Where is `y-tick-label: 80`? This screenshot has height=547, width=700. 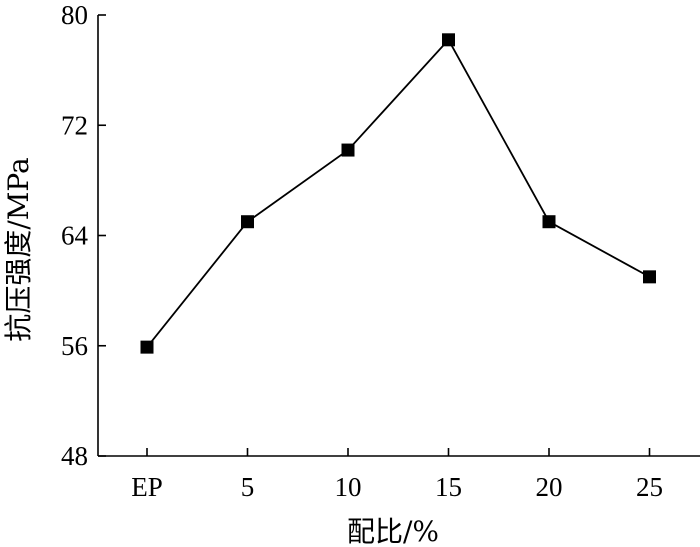
y-tick-label: 80 is located at coordinates (74, 15).